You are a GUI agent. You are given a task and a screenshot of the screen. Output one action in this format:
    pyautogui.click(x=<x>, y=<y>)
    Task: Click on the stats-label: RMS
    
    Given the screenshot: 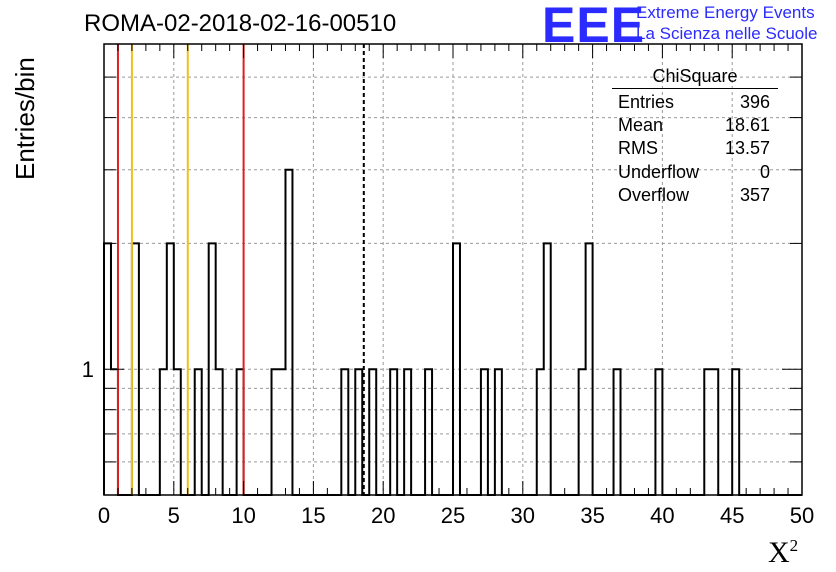 What is the action you would take?
    pyautogui.click(x=638, y=148)
    